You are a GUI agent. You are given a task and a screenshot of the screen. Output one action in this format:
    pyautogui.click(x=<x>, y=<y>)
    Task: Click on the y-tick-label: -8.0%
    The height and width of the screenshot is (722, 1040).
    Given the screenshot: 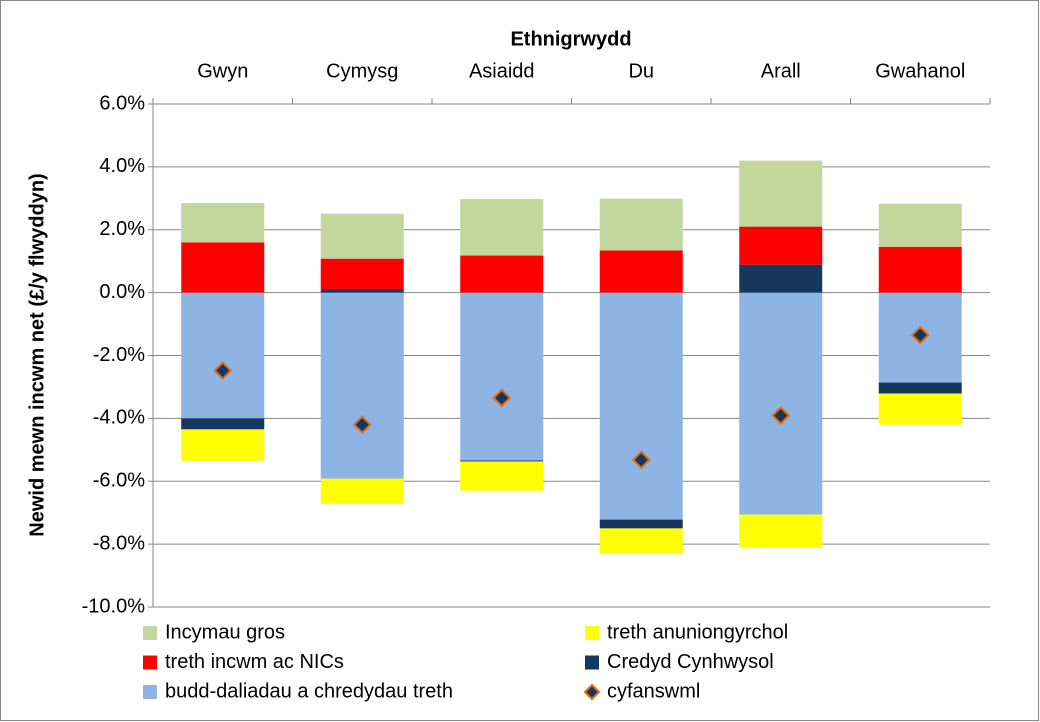 What is the action you would take?
    pyautogui.click(x=119, y=543)
    